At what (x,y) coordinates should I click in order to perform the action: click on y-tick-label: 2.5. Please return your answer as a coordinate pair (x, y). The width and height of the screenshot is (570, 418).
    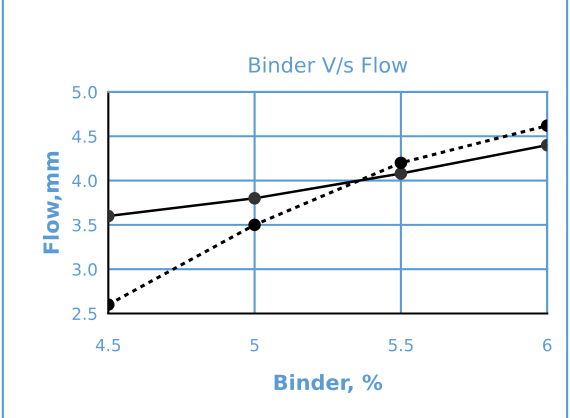
    Looking at the image, I should click on (84, 313).